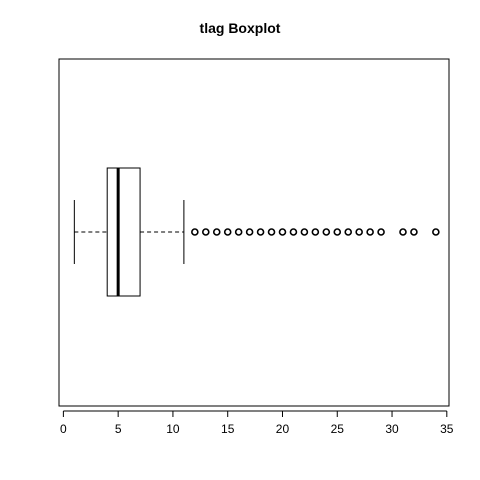 The height and width of the screenshot is (480, 480). Describe the element at coordinates (228, 429) in the screenshot. I see `x-tick-label-3: 15` at that location.